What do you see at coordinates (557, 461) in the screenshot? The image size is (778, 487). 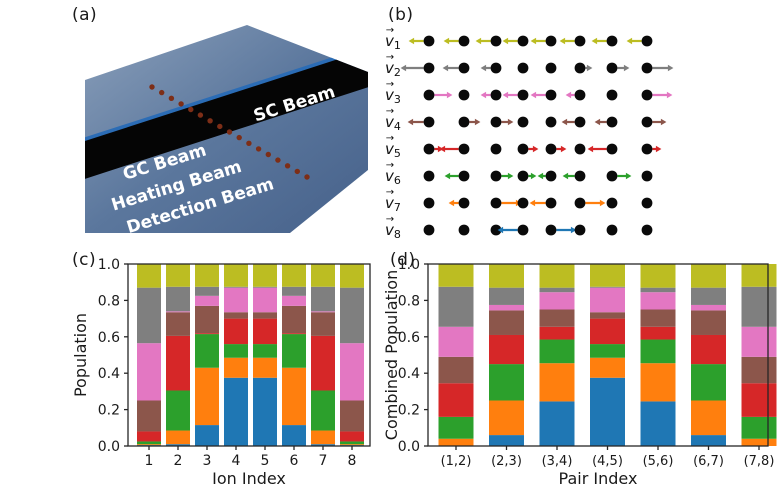 I see `x-tick-label: (3,4)` at bounding box center [557, 461].